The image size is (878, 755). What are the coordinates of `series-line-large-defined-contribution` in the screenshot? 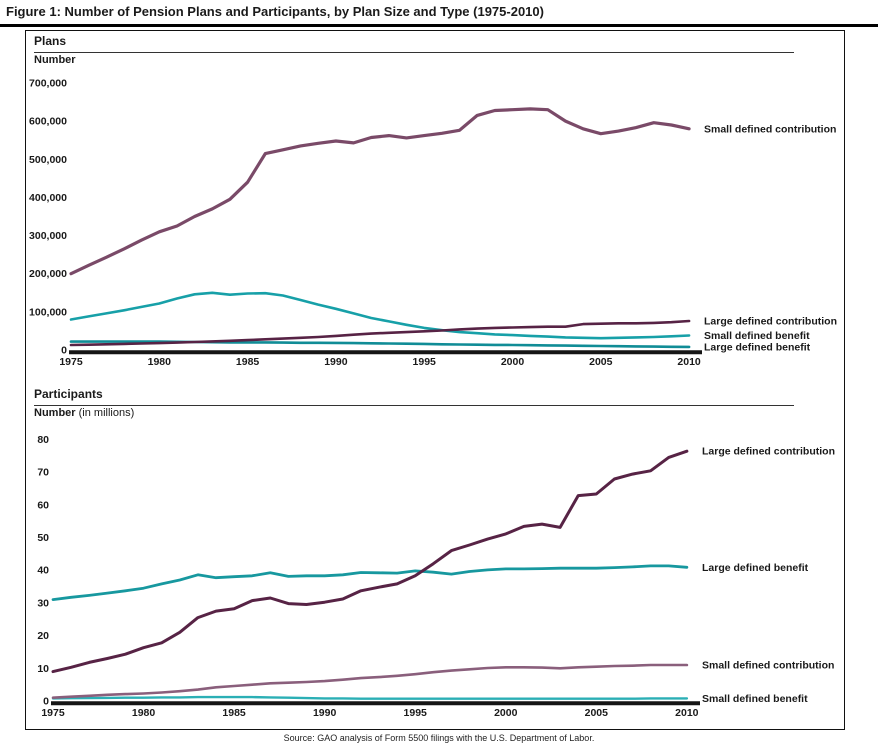 It's located at (380, 333).